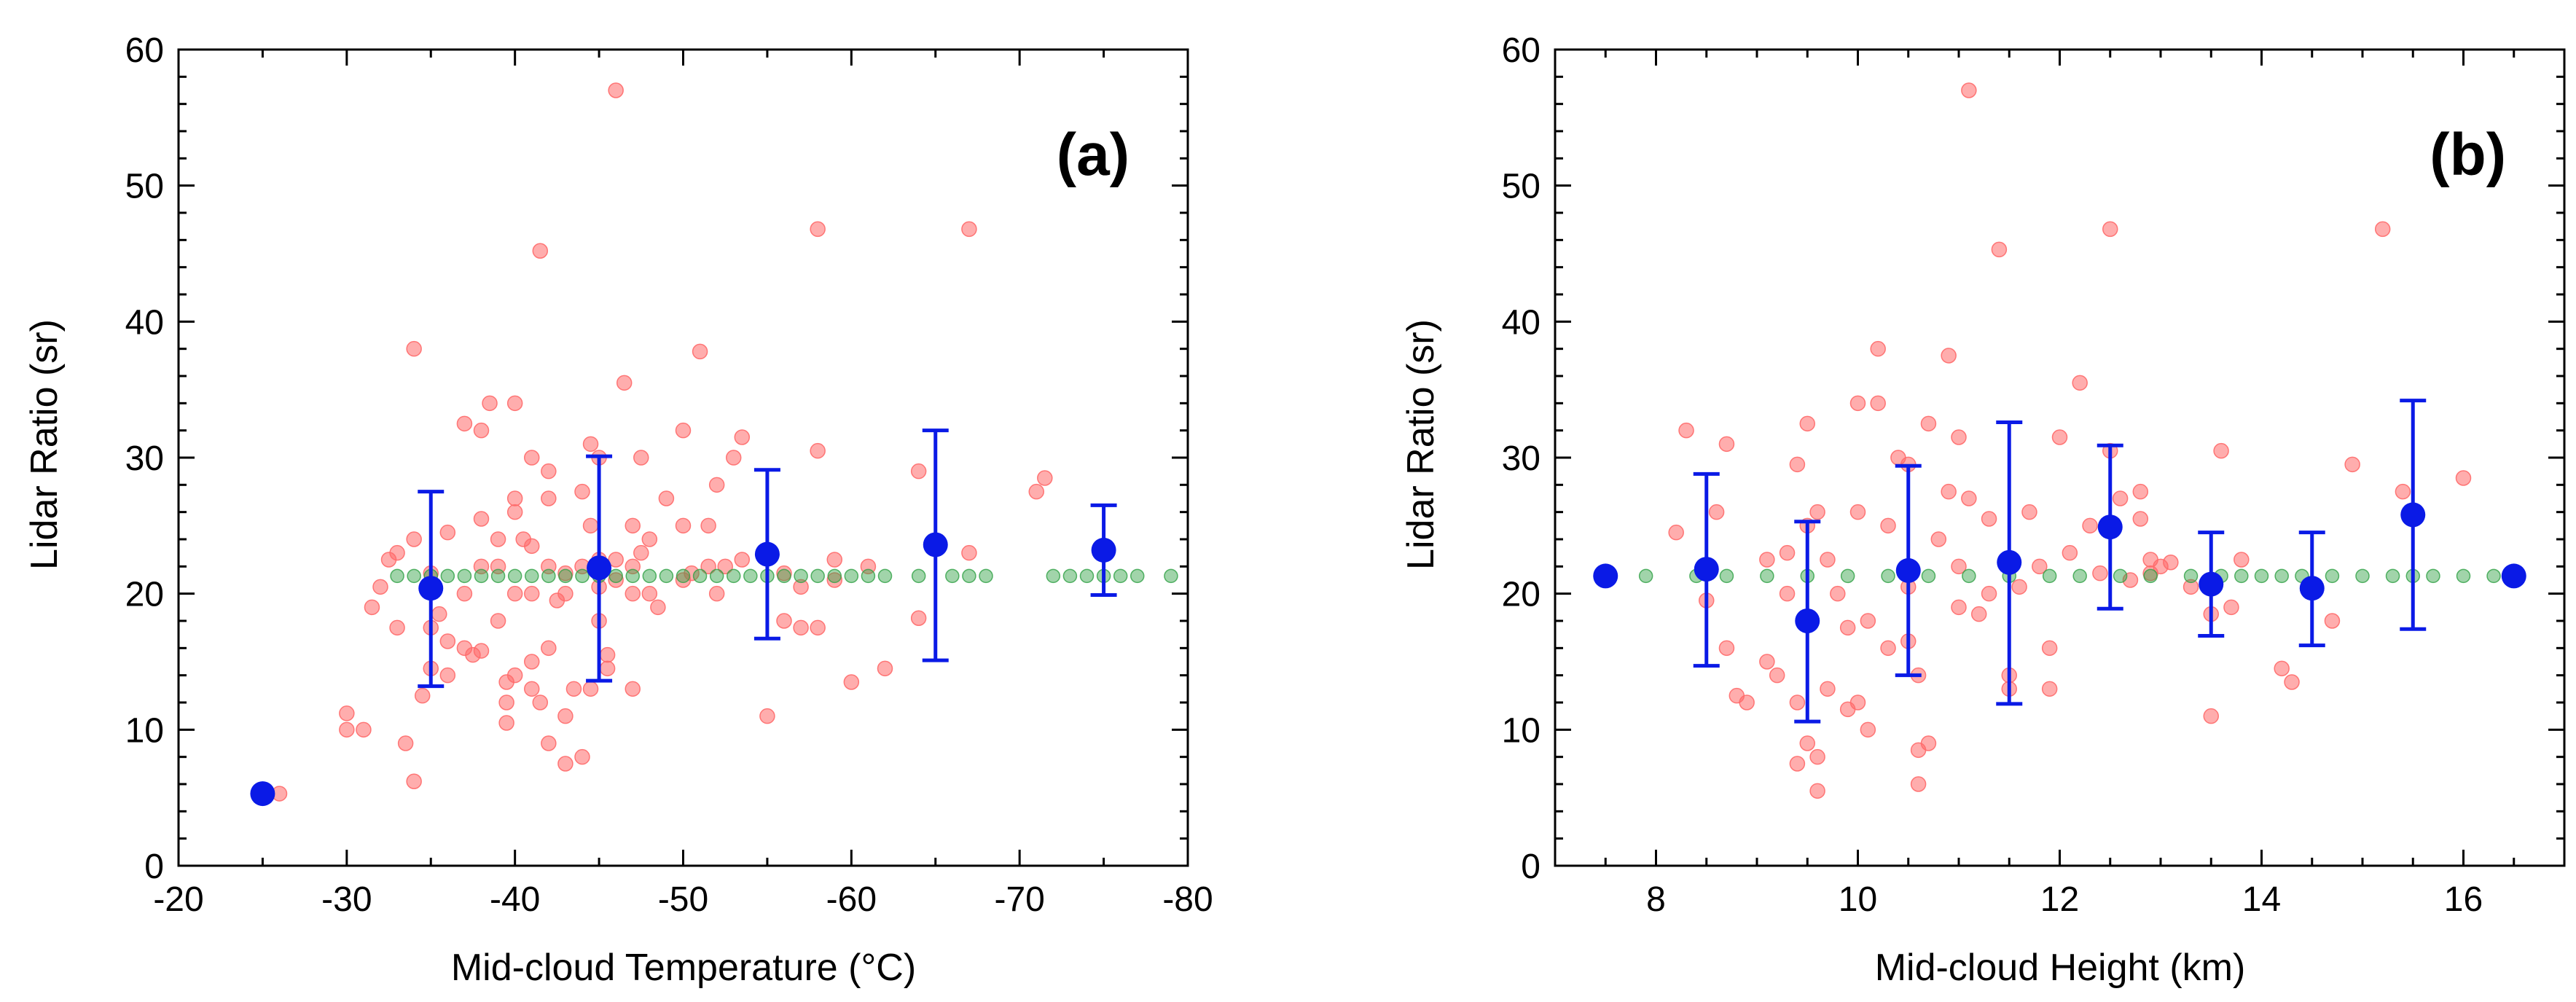  Describe the element at coordinates (2060, 968) in the screenshot. I see `x-axis-title: Mid-cloud Height (km)` at that location.